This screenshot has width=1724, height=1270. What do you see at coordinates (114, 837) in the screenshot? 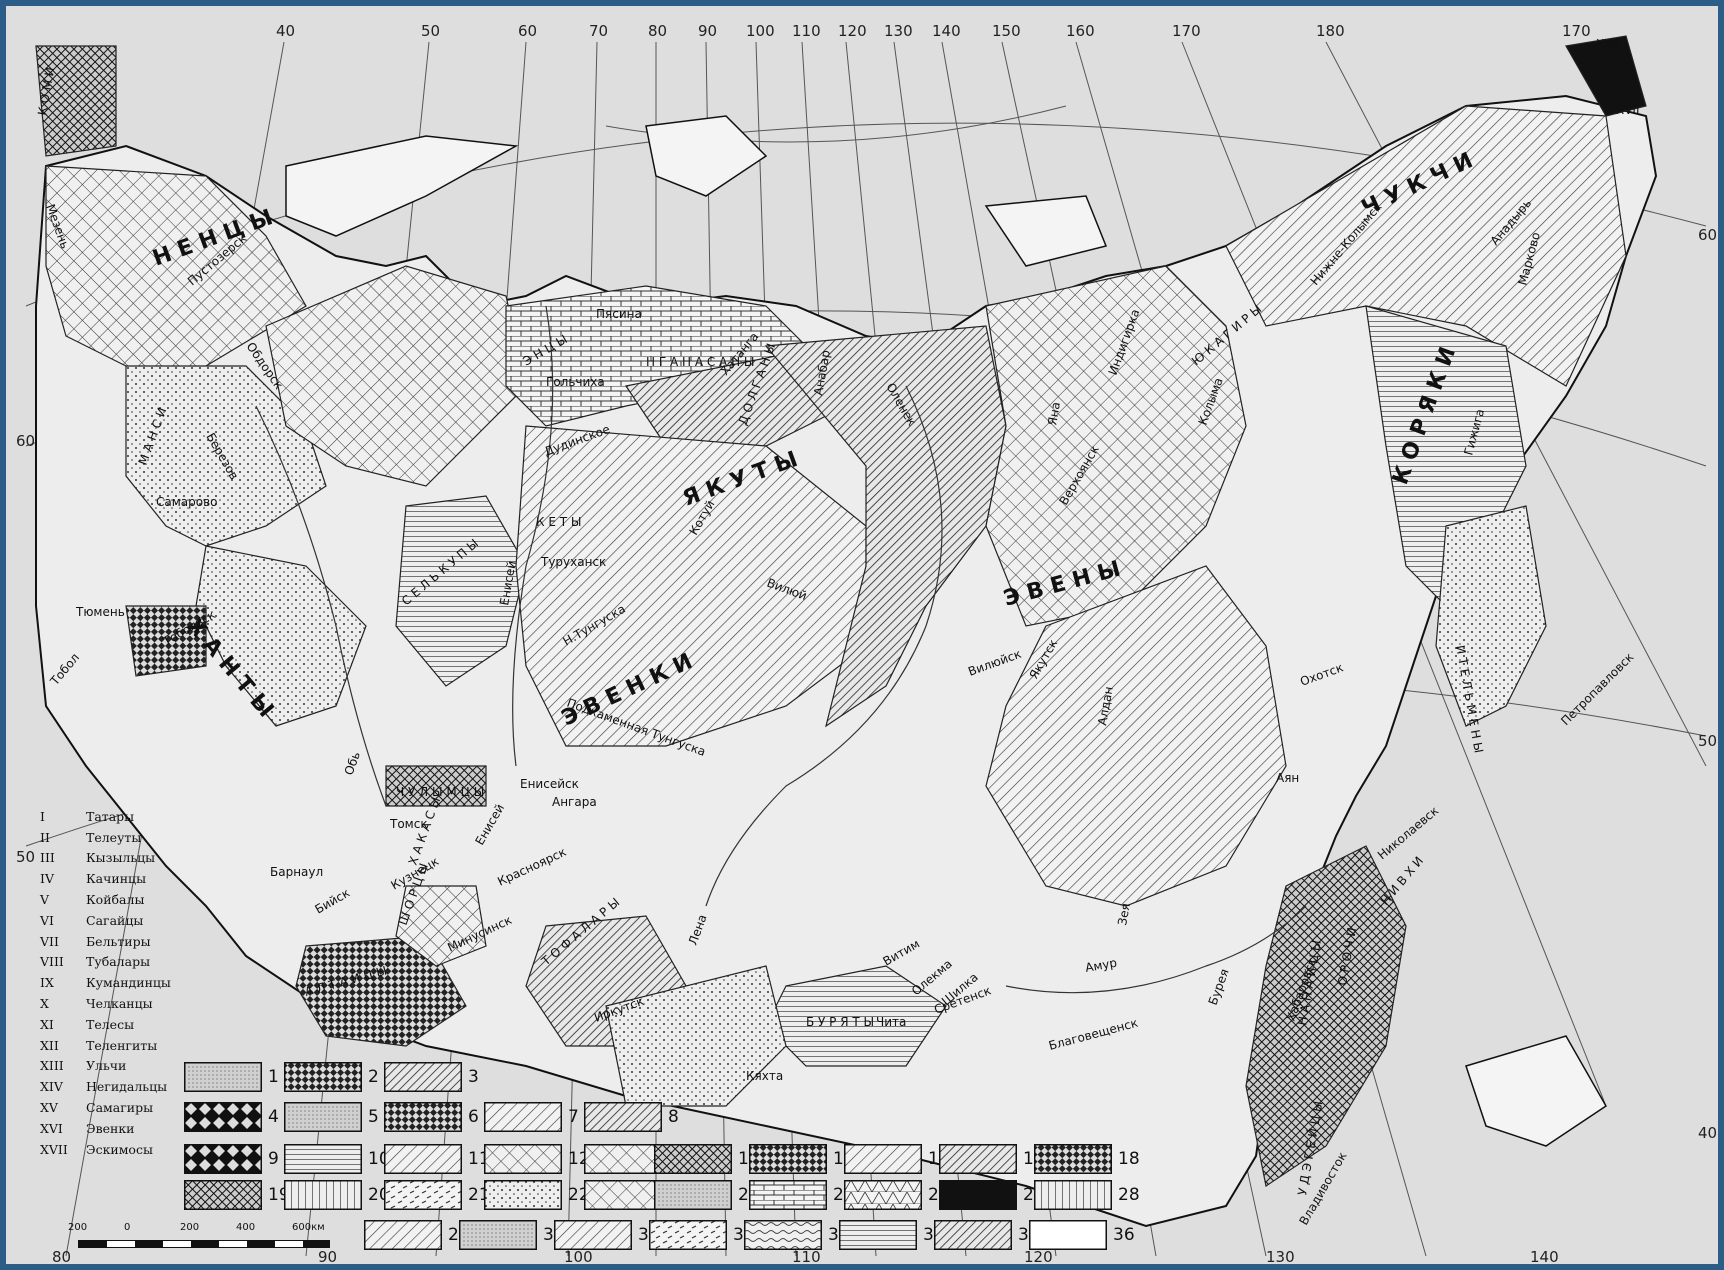
I see `legend-row-name: Телеуты` at bounding box center [114, 837].